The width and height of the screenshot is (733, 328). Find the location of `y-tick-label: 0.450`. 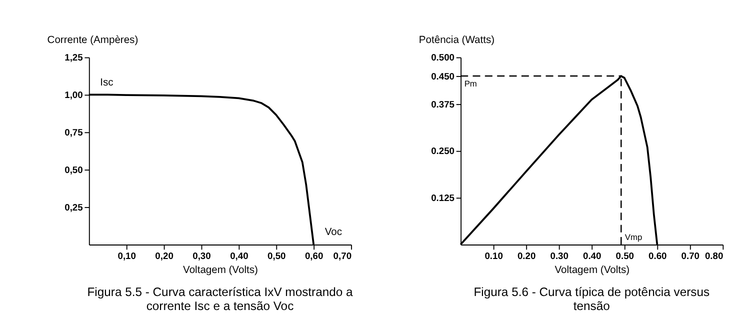

y-tick-label: 0.450 is located at coordinates (442, 76).